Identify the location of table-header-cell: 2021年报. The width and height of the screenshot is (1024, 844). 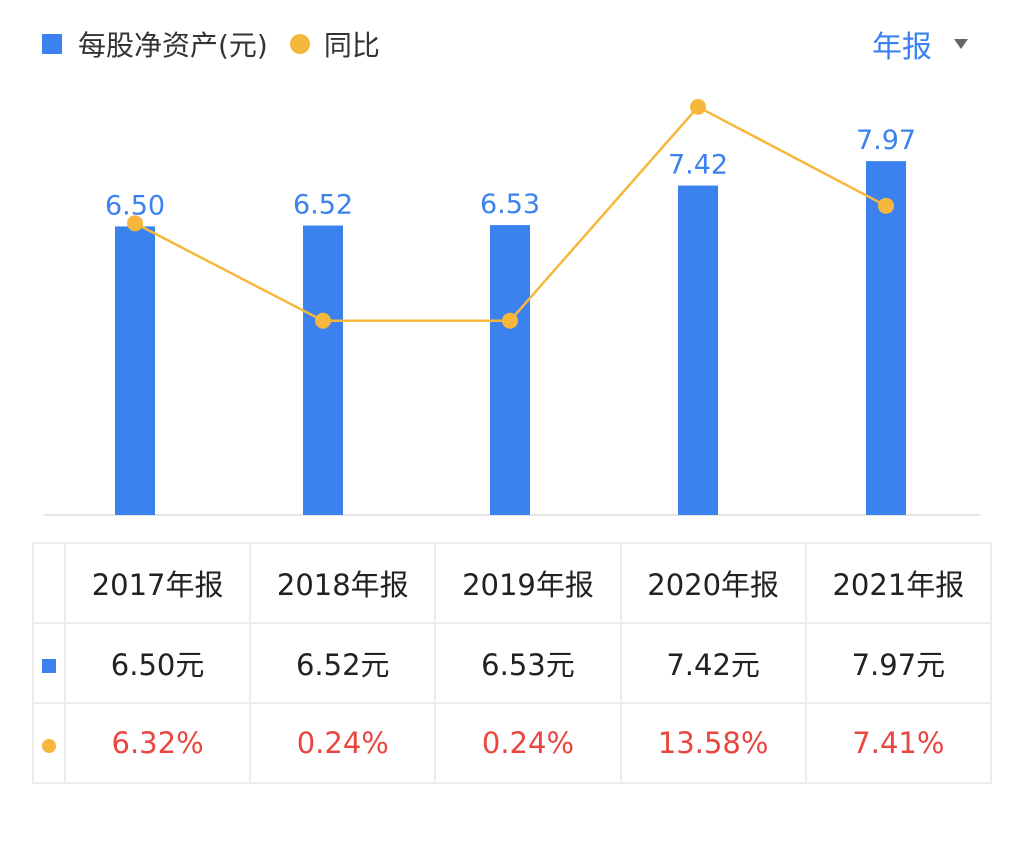
(898, 583).